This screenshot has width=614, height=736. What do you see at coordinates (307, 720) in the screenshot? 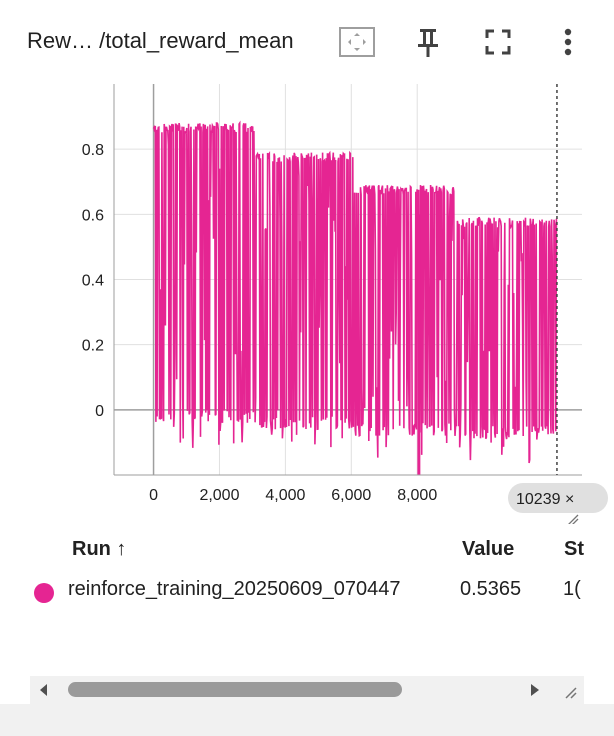
I see `card-footer` at bounding box center [307, 720].